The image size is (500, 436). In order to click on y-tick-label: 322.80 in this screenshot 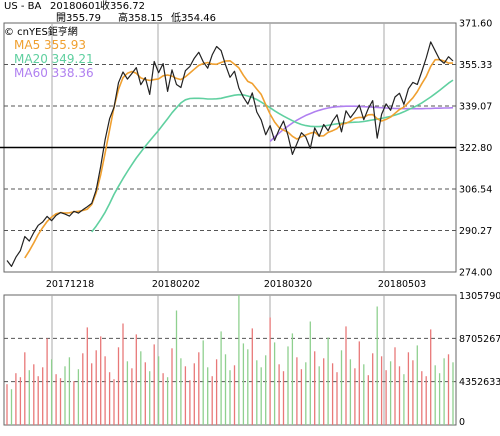, I will do `click(475, 148)`.